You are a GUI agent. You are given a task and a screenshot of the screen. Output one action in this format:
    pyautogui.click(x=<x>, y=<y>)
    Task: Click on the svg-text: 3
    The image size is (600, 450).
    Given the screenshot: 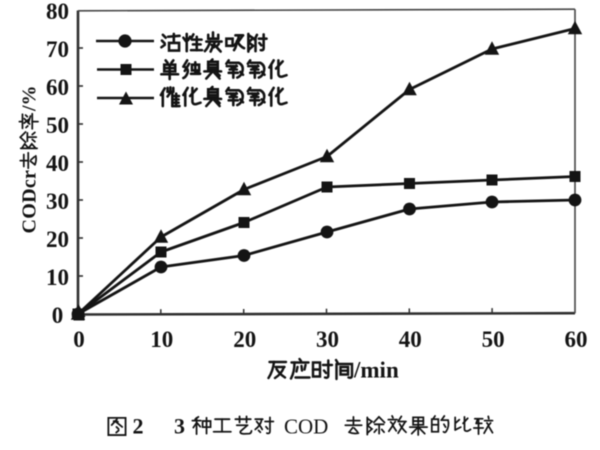 What is the action you would take?
    pyautogui.click(x=179, y=426)
    